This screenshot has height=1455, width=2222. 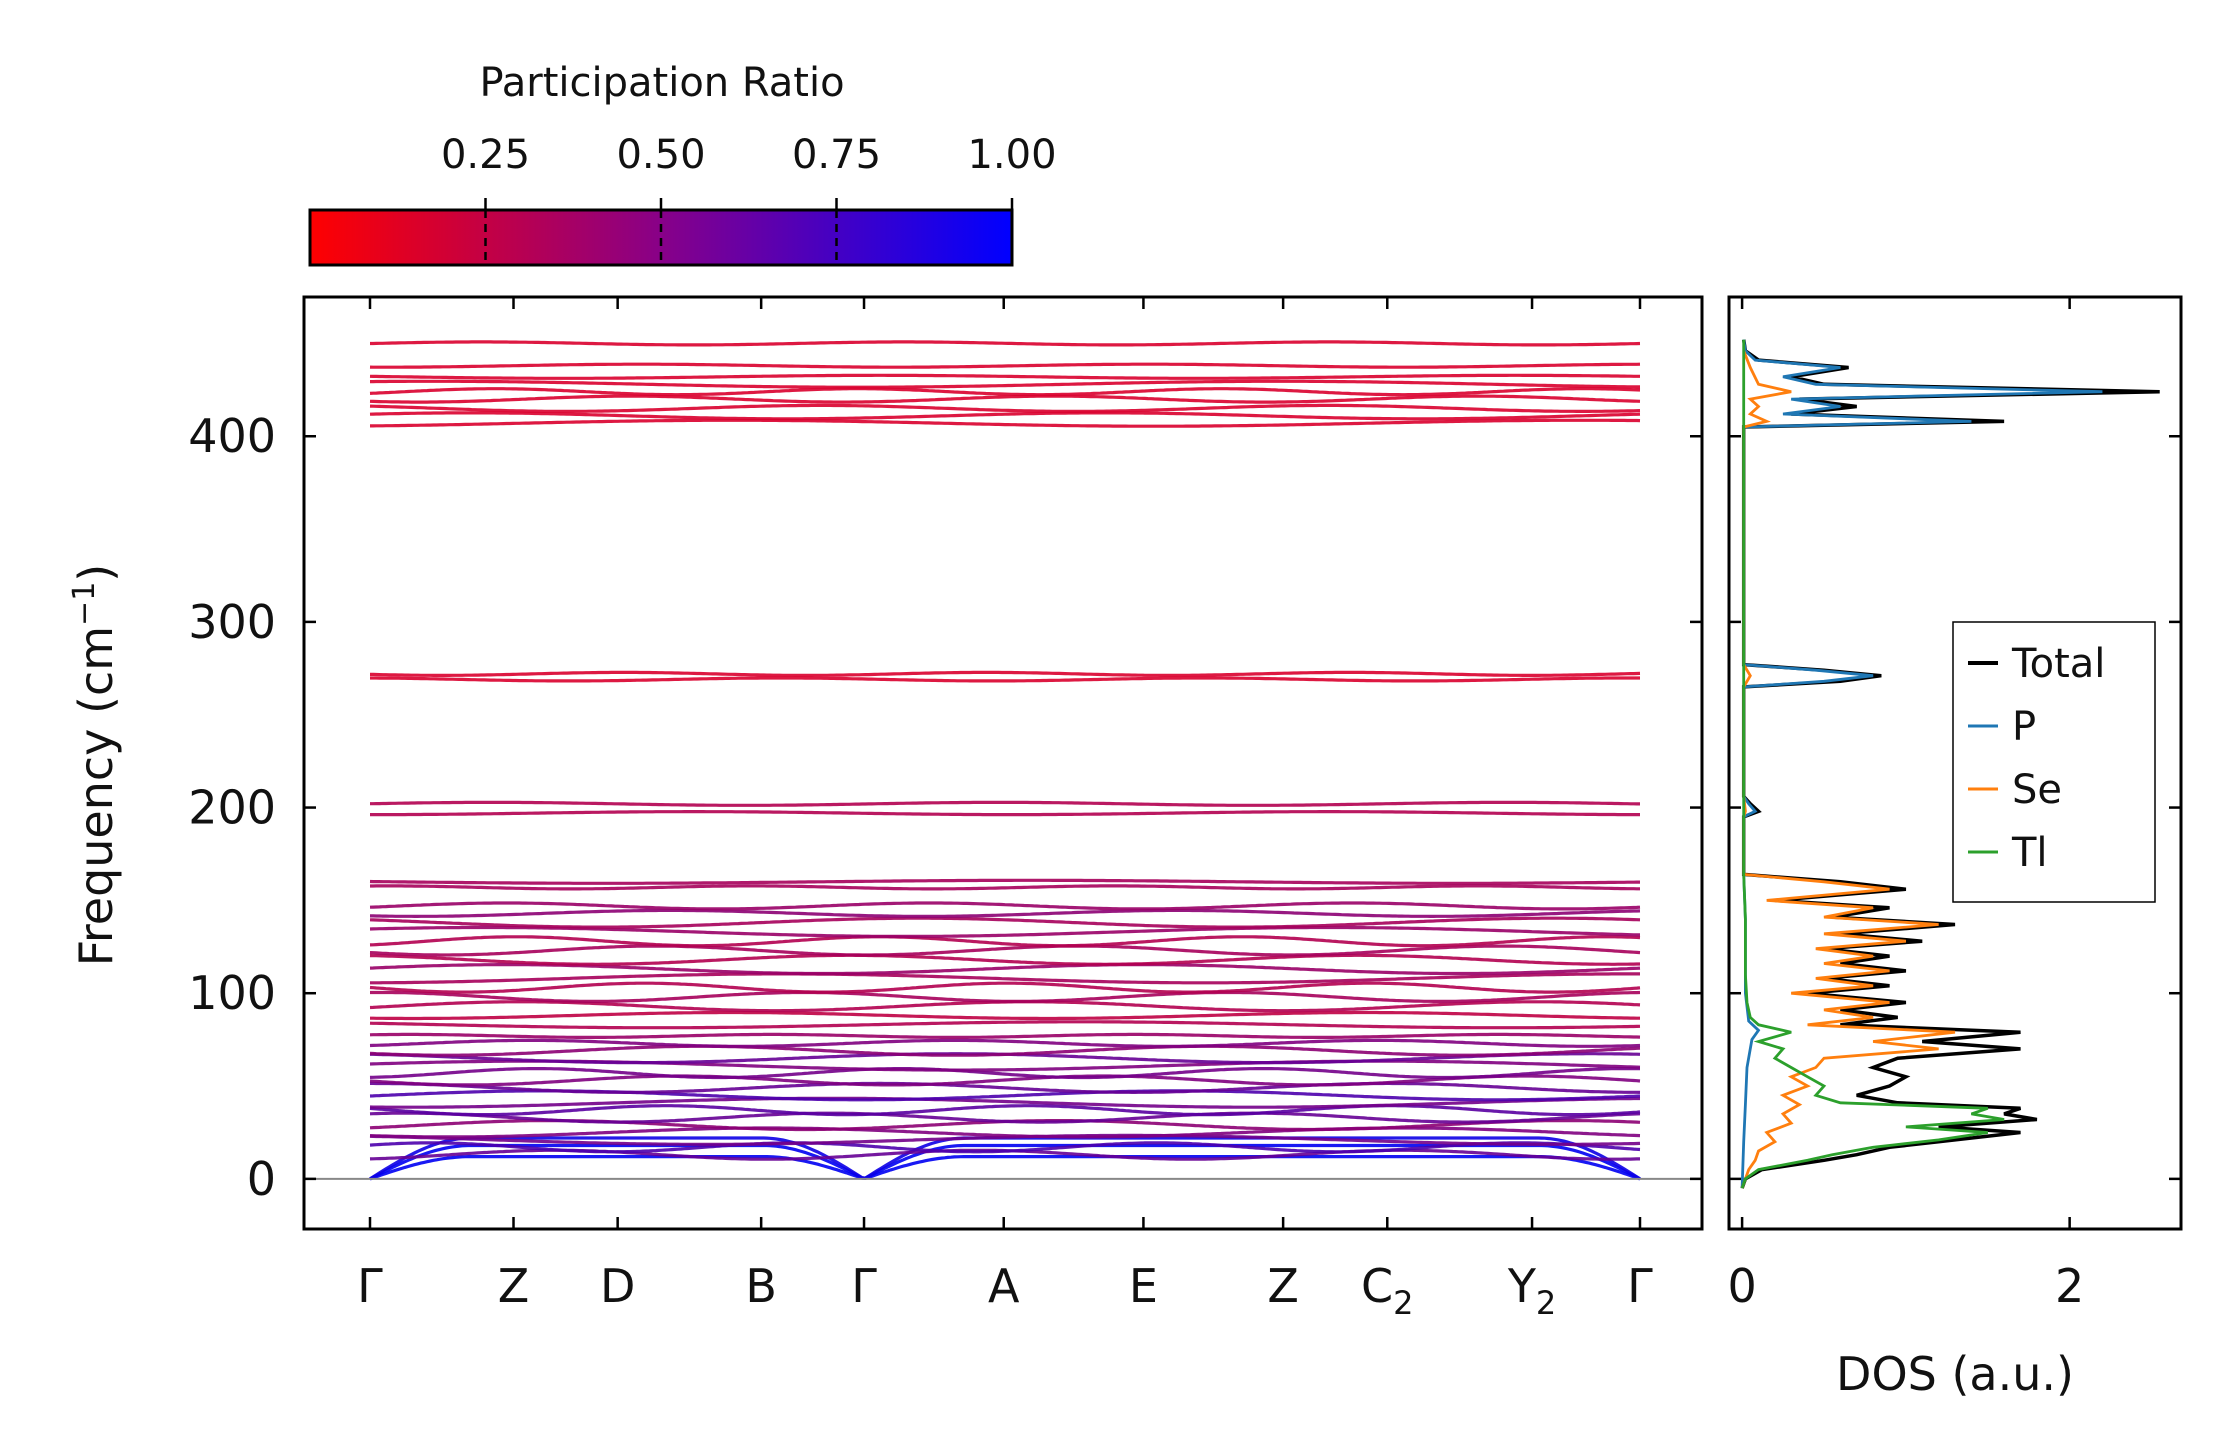 What do you see at coordinates (261, 1179) in the screenshot?
I see `y-tick-label: 0` at bounding box center [261, 1179].